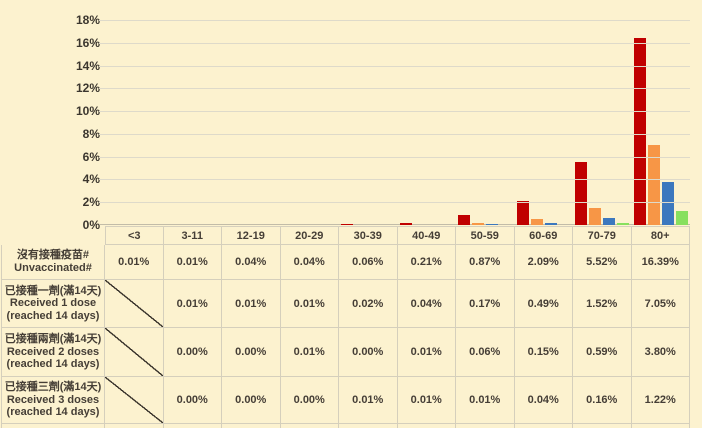 This screenshot has width=702, height=428. I want to click on column-header-12-19: 12-19, so click(251, 235).